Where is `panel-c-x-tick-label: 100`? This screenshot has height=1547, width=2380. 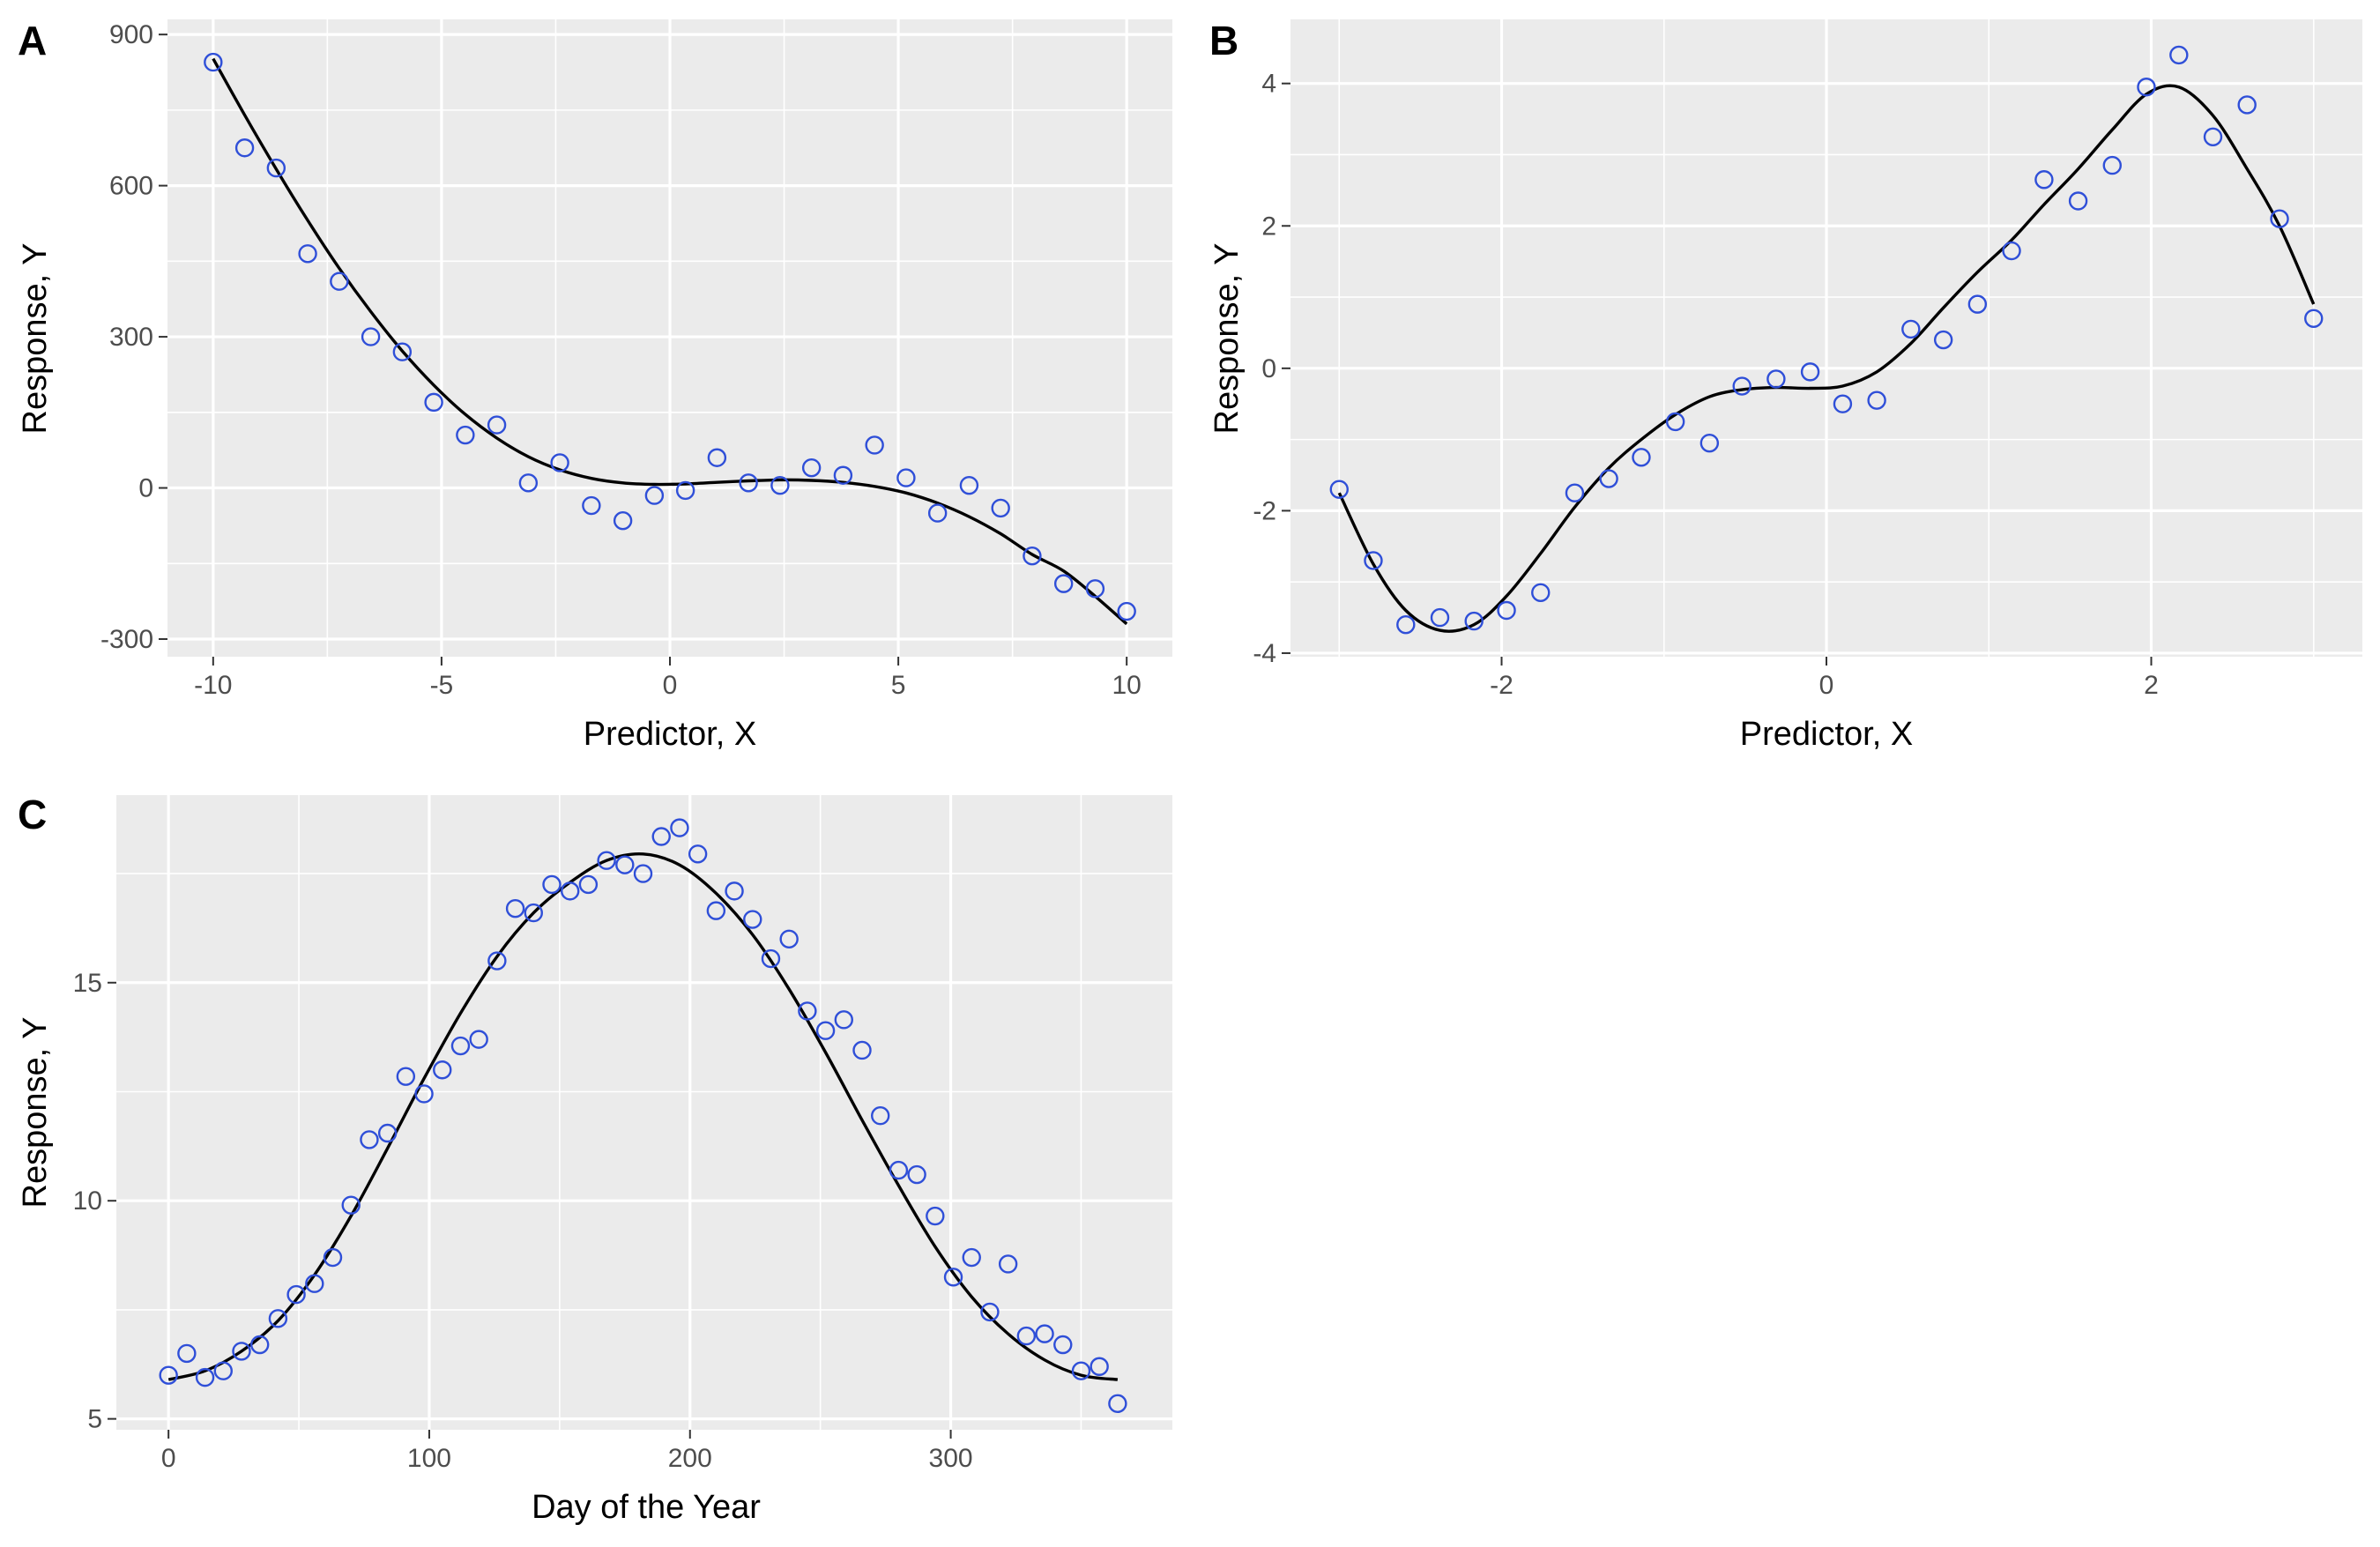
panel-c-x-tick-label: 100 is located at coordinates (429, 1458).